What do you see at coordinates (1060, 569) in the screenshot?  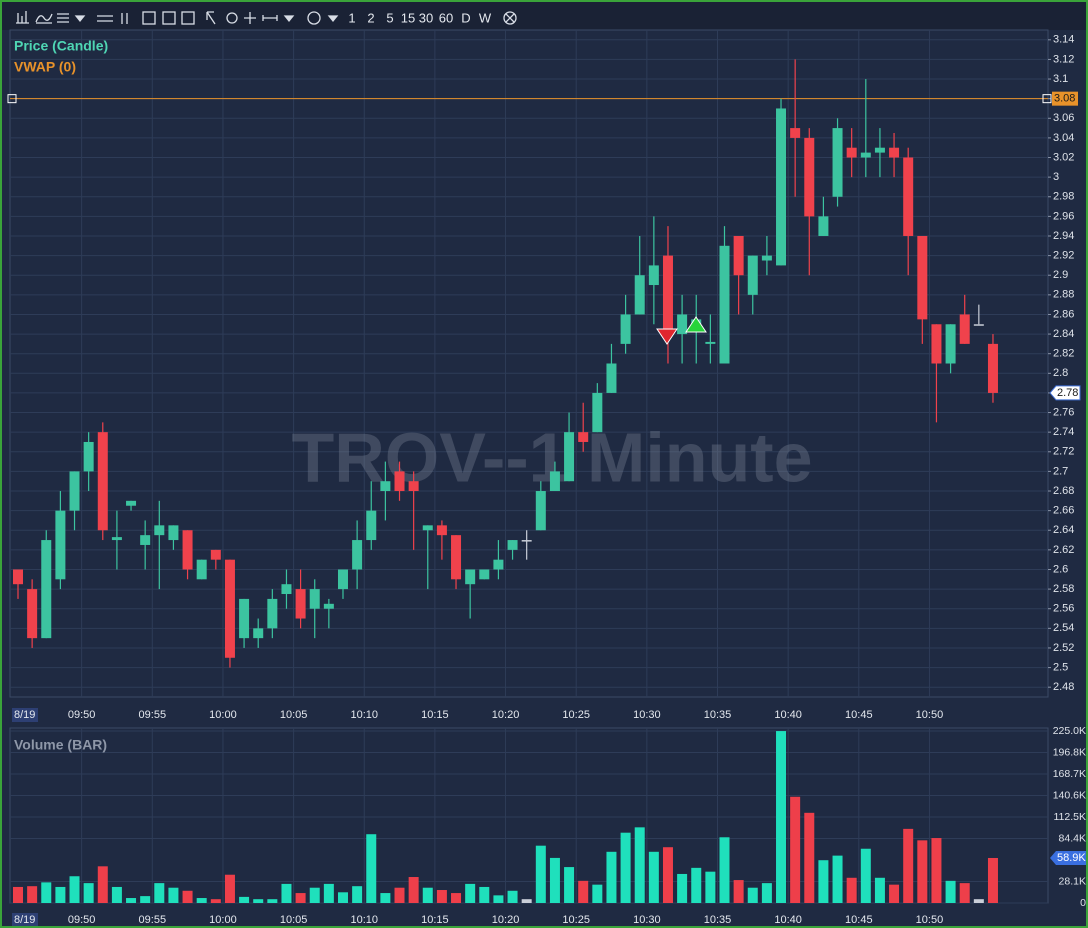 I see `y-tick-label: 2.6` at bounding box center [1060, 569].